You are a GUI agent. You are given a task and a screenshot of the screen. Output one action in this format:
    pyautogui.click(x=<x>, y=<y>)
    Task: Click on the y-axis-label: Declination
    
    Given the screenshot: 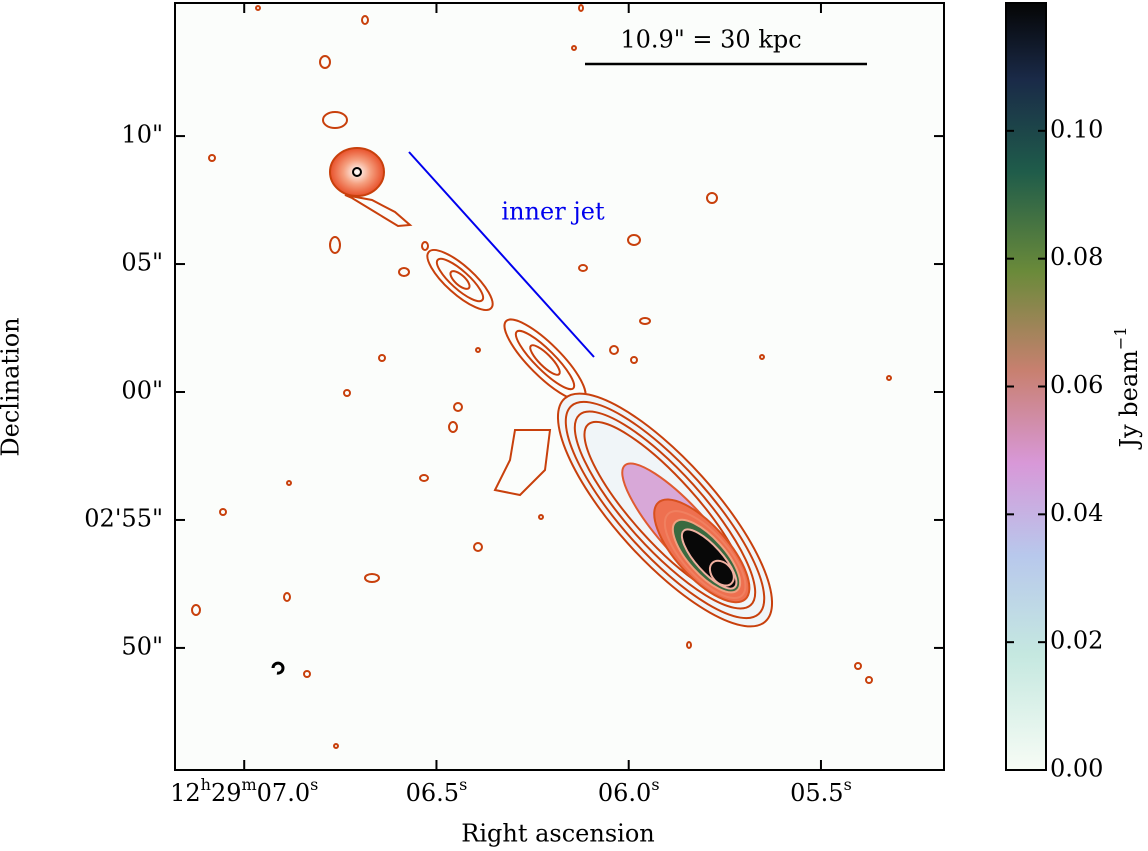 What is the action you would take?
    pyautogui.click(x=12, y=386)
    